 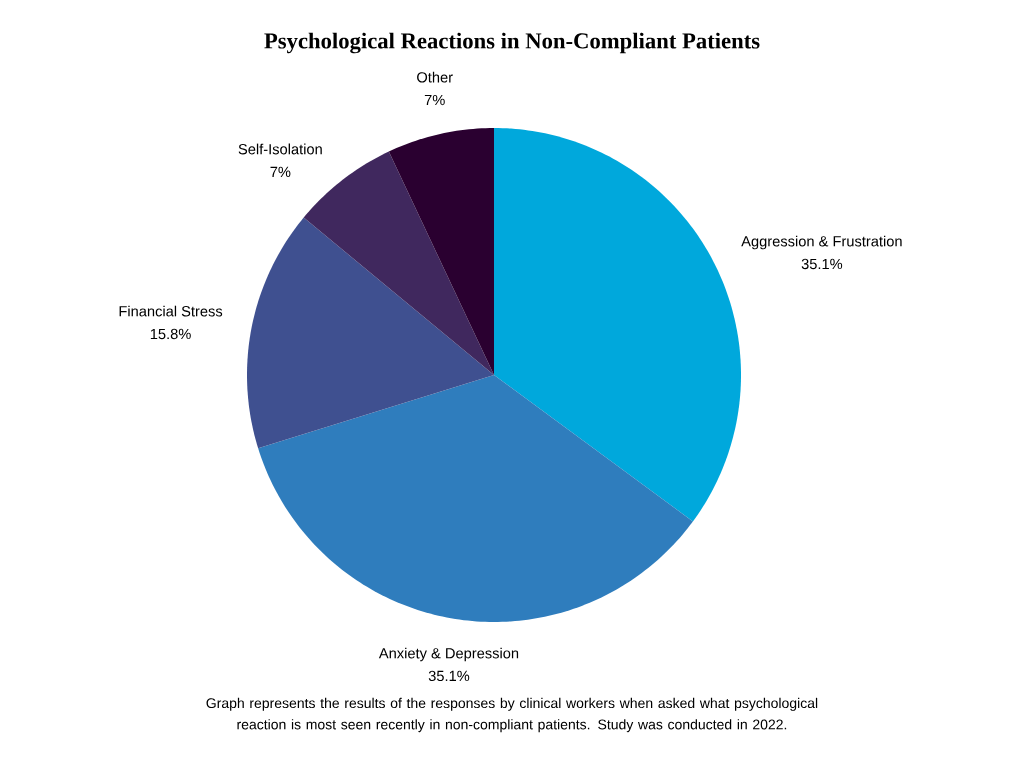 I want to click on slice-label: Other, so click(x=435, y=77).